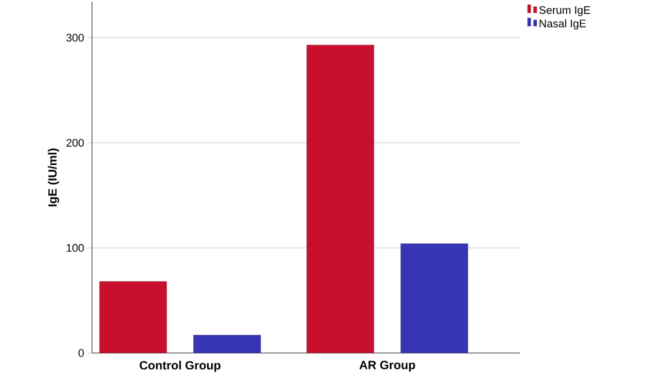 The height and width of the screenshot is (383, 645). Describe the element at coordinates (75, 38) in the screenshot. I see `y-tick-label: 300` at that location.